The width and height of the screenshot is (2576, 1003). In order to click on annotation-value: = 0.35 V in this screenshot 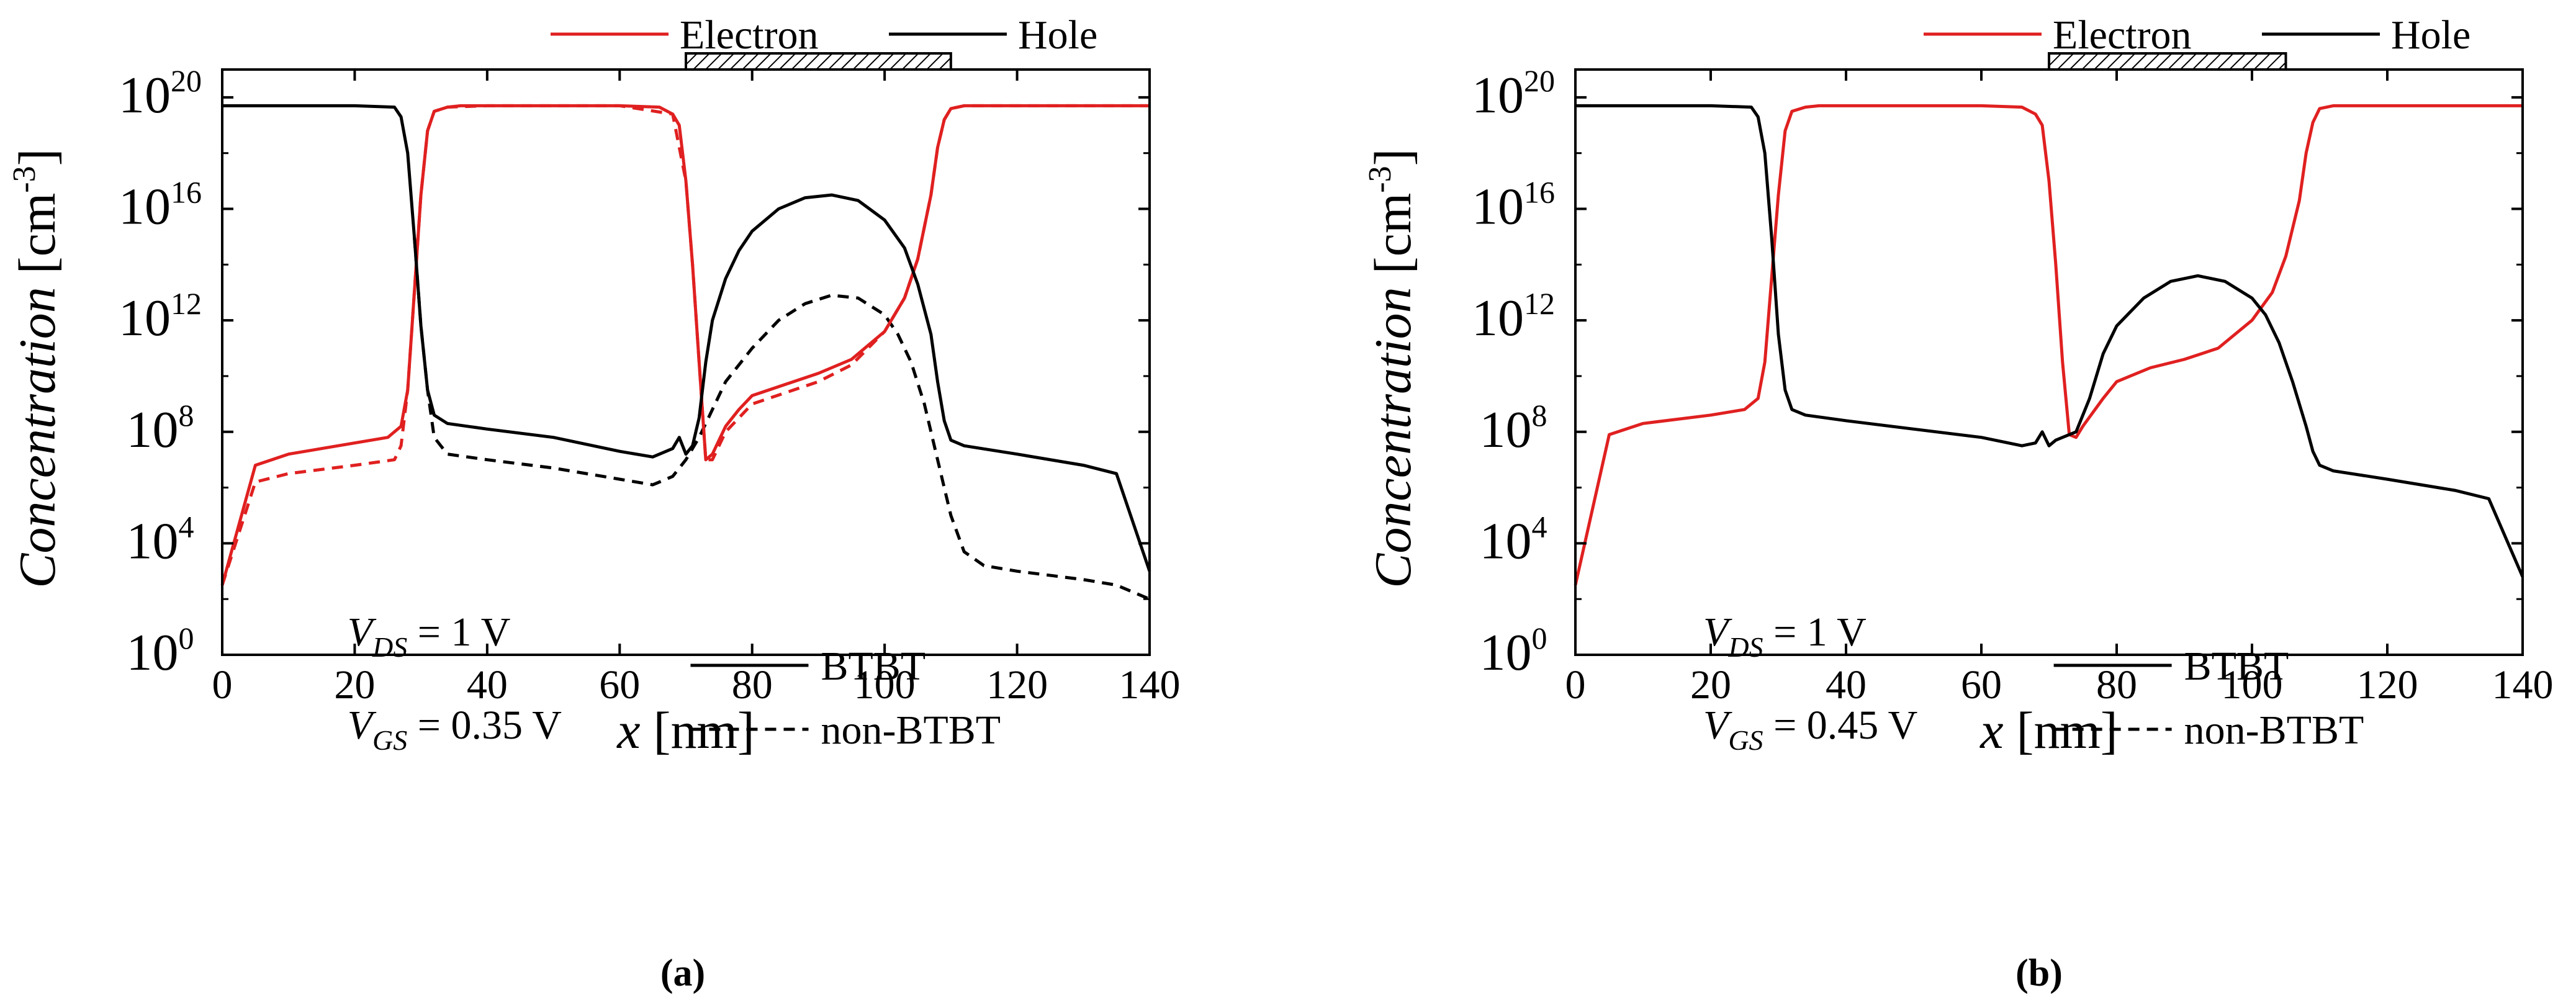, I will do `click(484, 726)`.